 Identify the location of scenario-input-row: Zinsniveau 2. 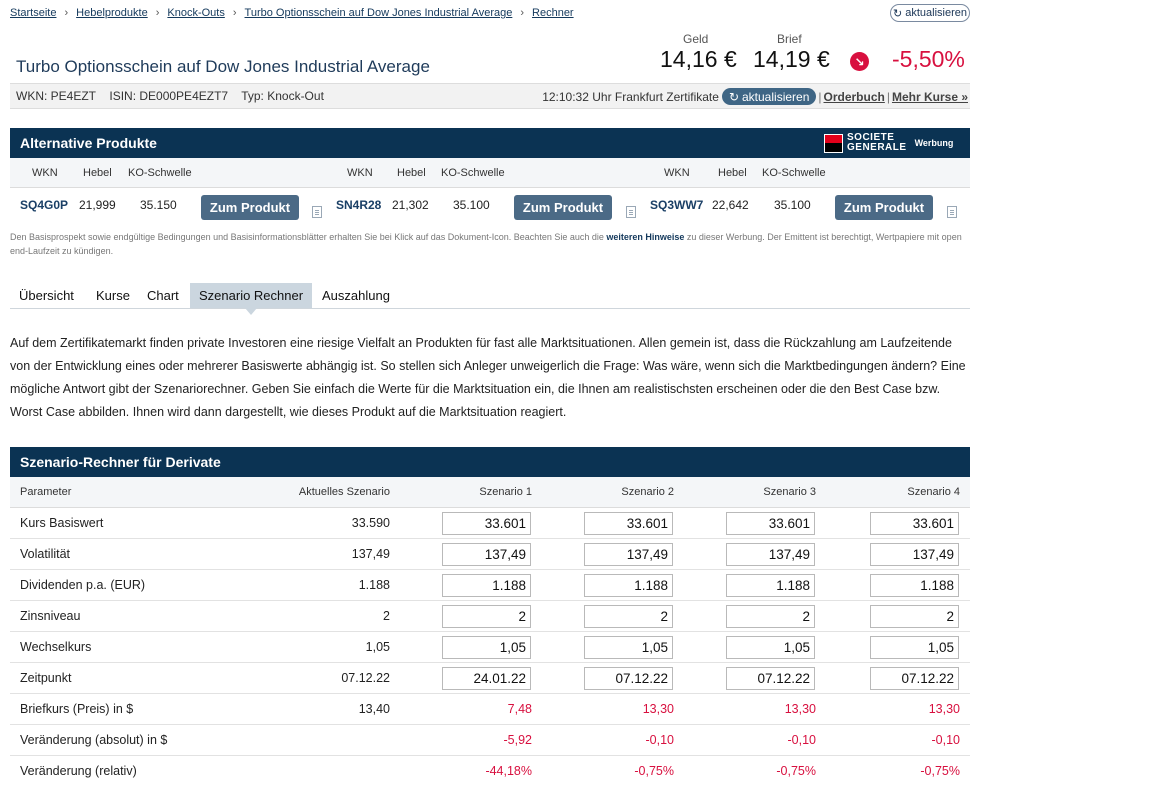
(490, 616).